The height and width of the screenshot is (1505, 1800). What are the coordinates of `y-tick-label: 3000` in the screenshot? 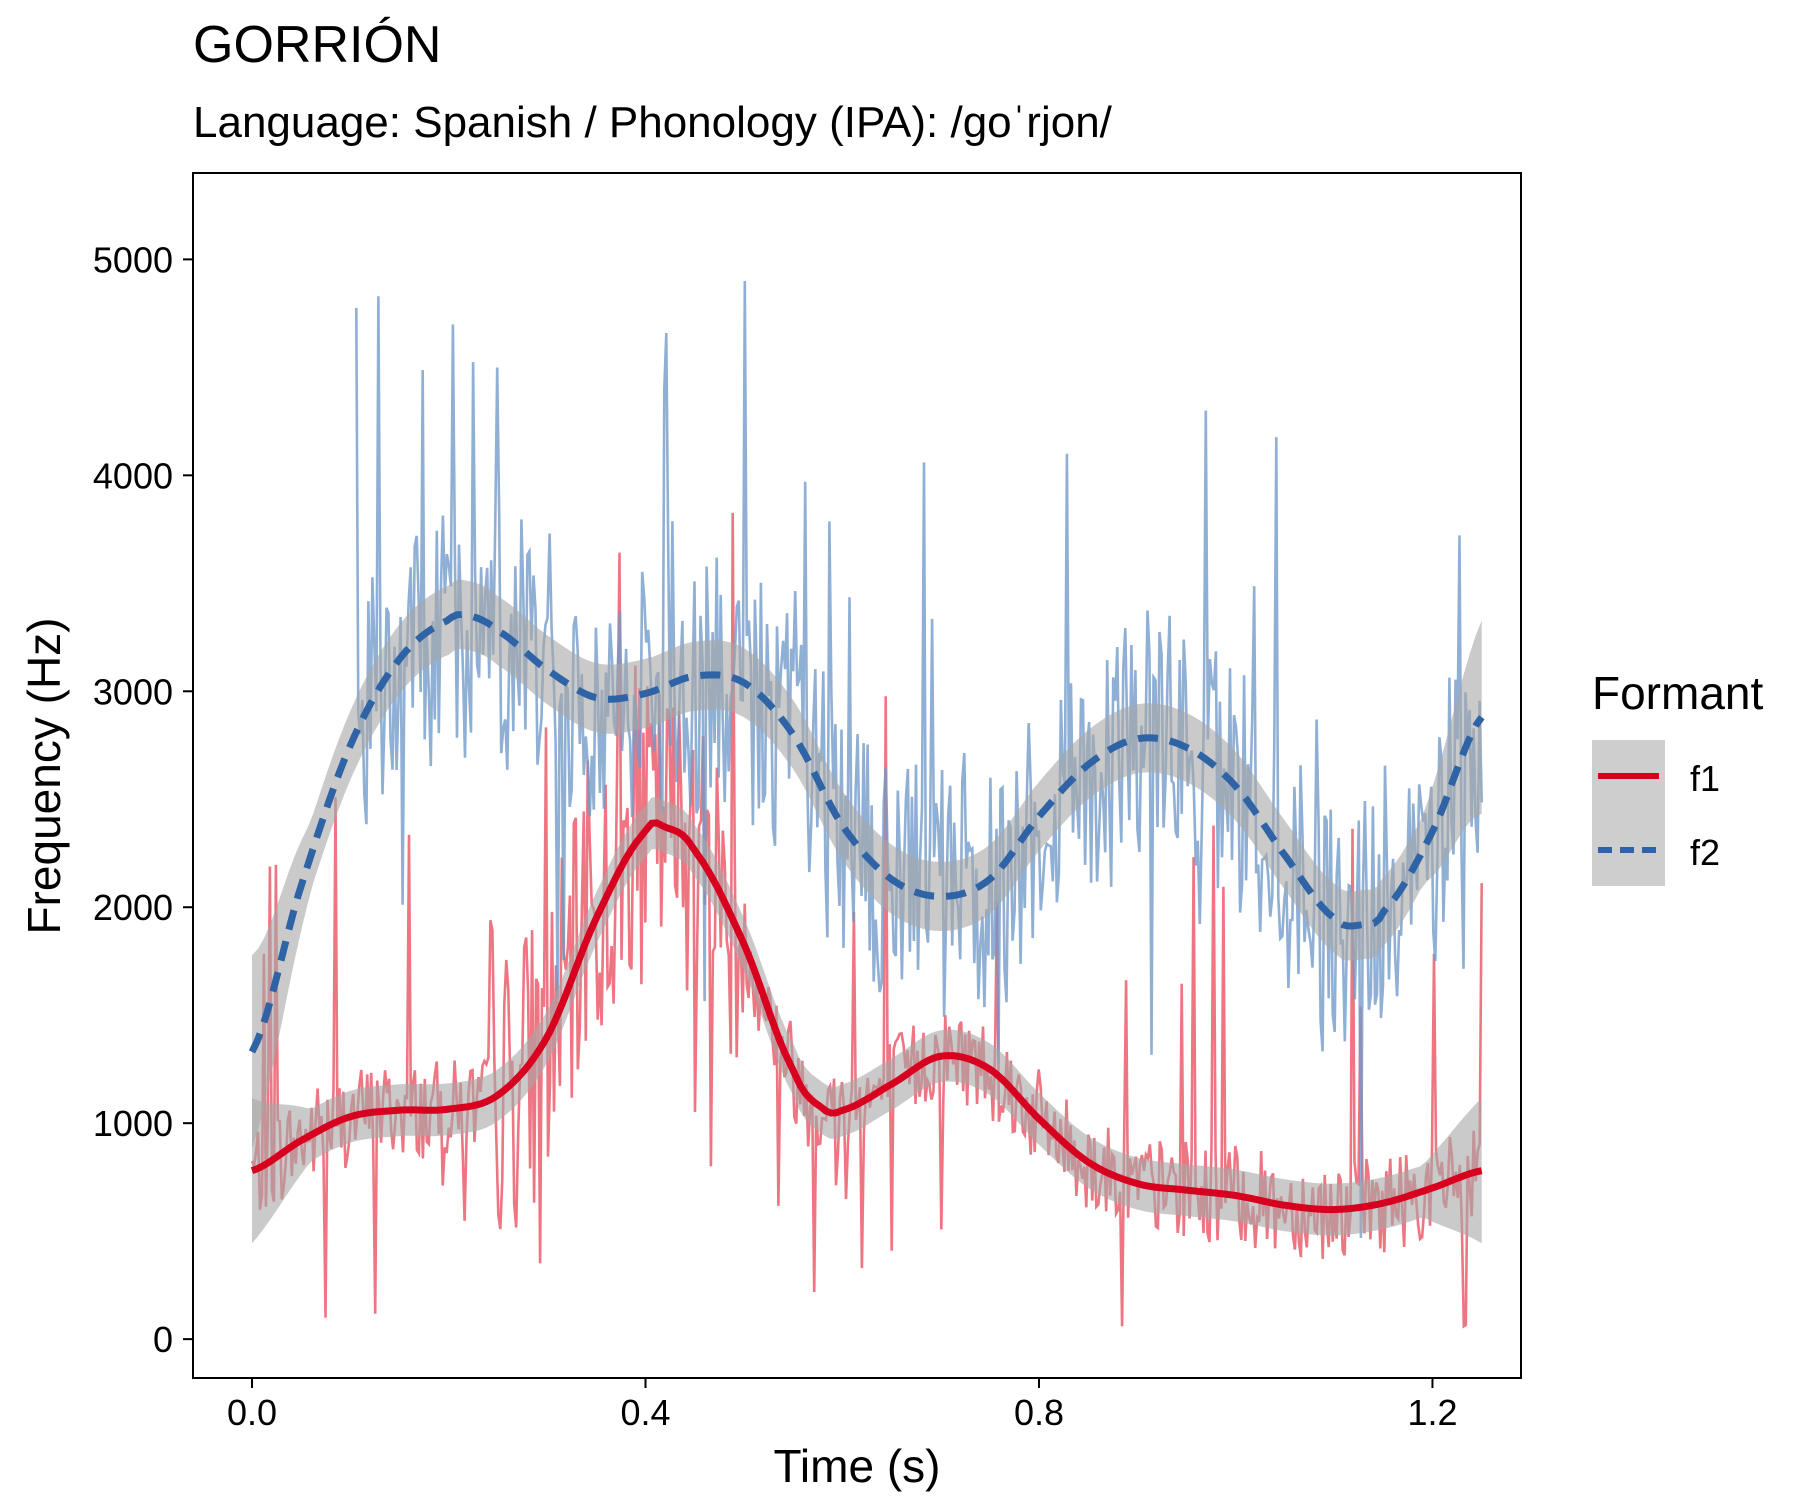 It's located at (133, 691).